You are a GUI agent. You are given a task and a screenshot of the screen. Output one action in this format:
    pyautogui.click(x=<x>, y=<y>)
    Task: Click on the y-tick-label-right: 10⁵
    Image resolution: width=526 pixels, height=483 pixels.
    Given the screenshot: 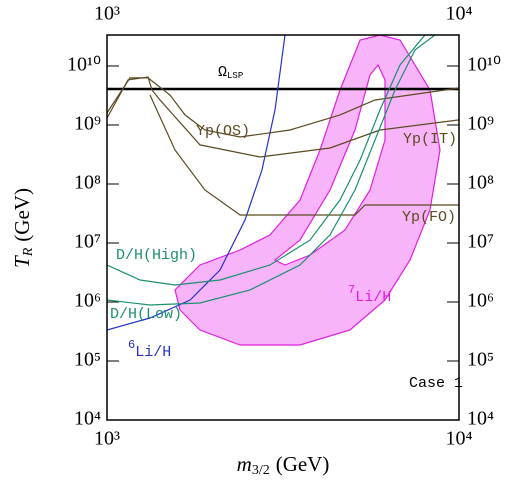 What is the action you would take?
    pyautogui.click(x=480, y=360)
    